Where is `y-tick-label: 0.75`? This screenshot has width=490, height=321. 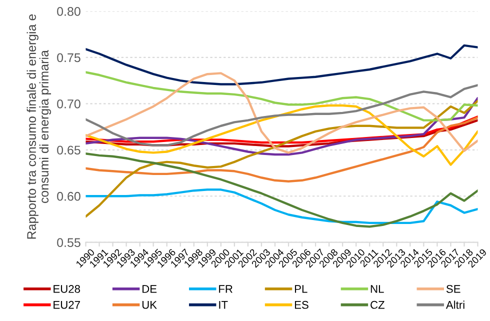 y-tick-label: 0.75 is located at coordinates (68, 57).